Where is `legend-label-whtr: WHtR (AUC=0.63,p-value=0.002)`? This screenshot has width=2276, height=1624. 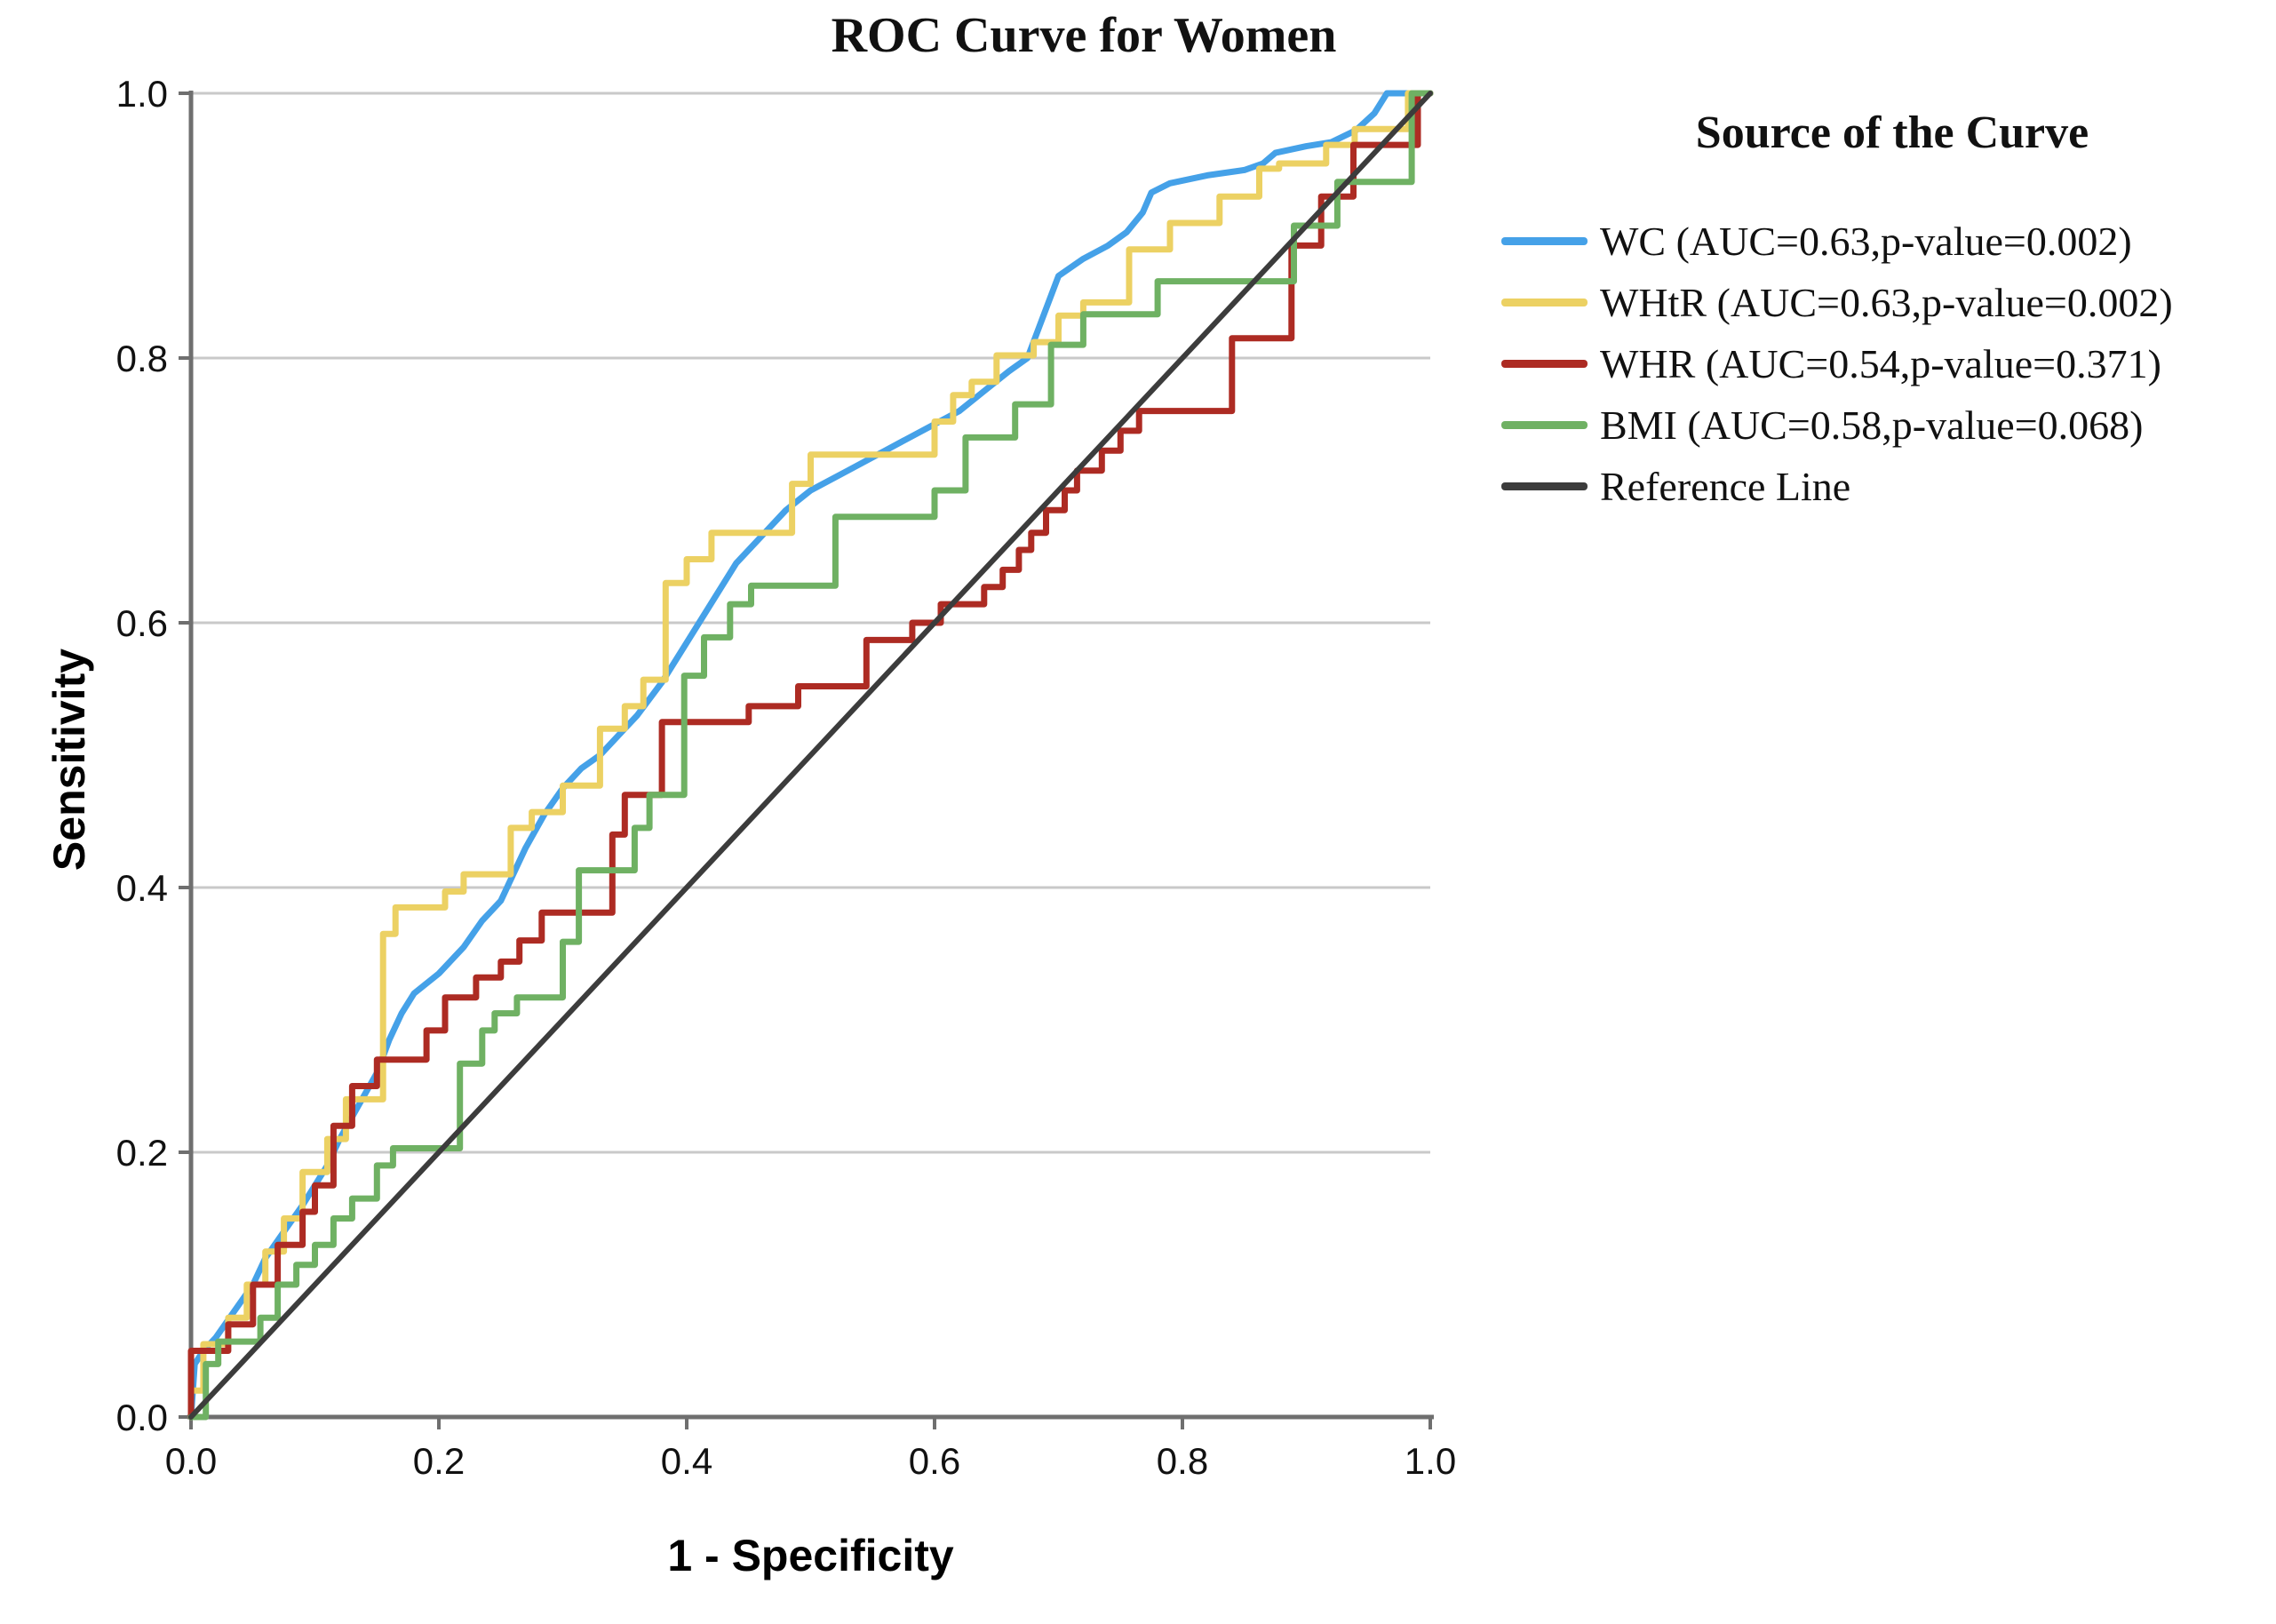 legend-label-whtr: WHtR (AUC=0.63,p-value=0.002) is located at coordinates (1886, 302).